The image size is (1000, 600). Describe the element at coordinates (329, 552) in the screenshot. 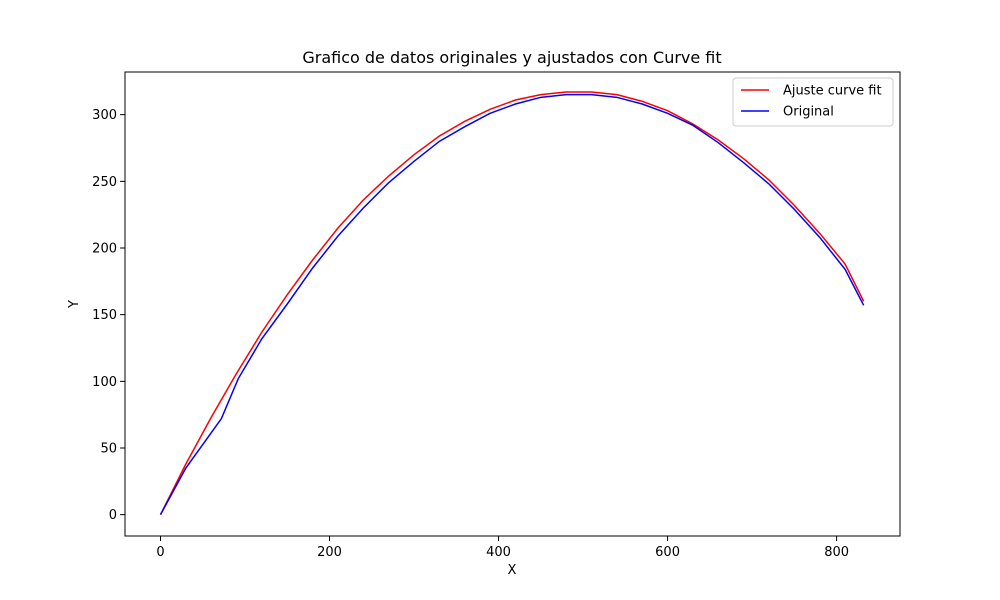

I see `x-tick-label: 200` at that location.